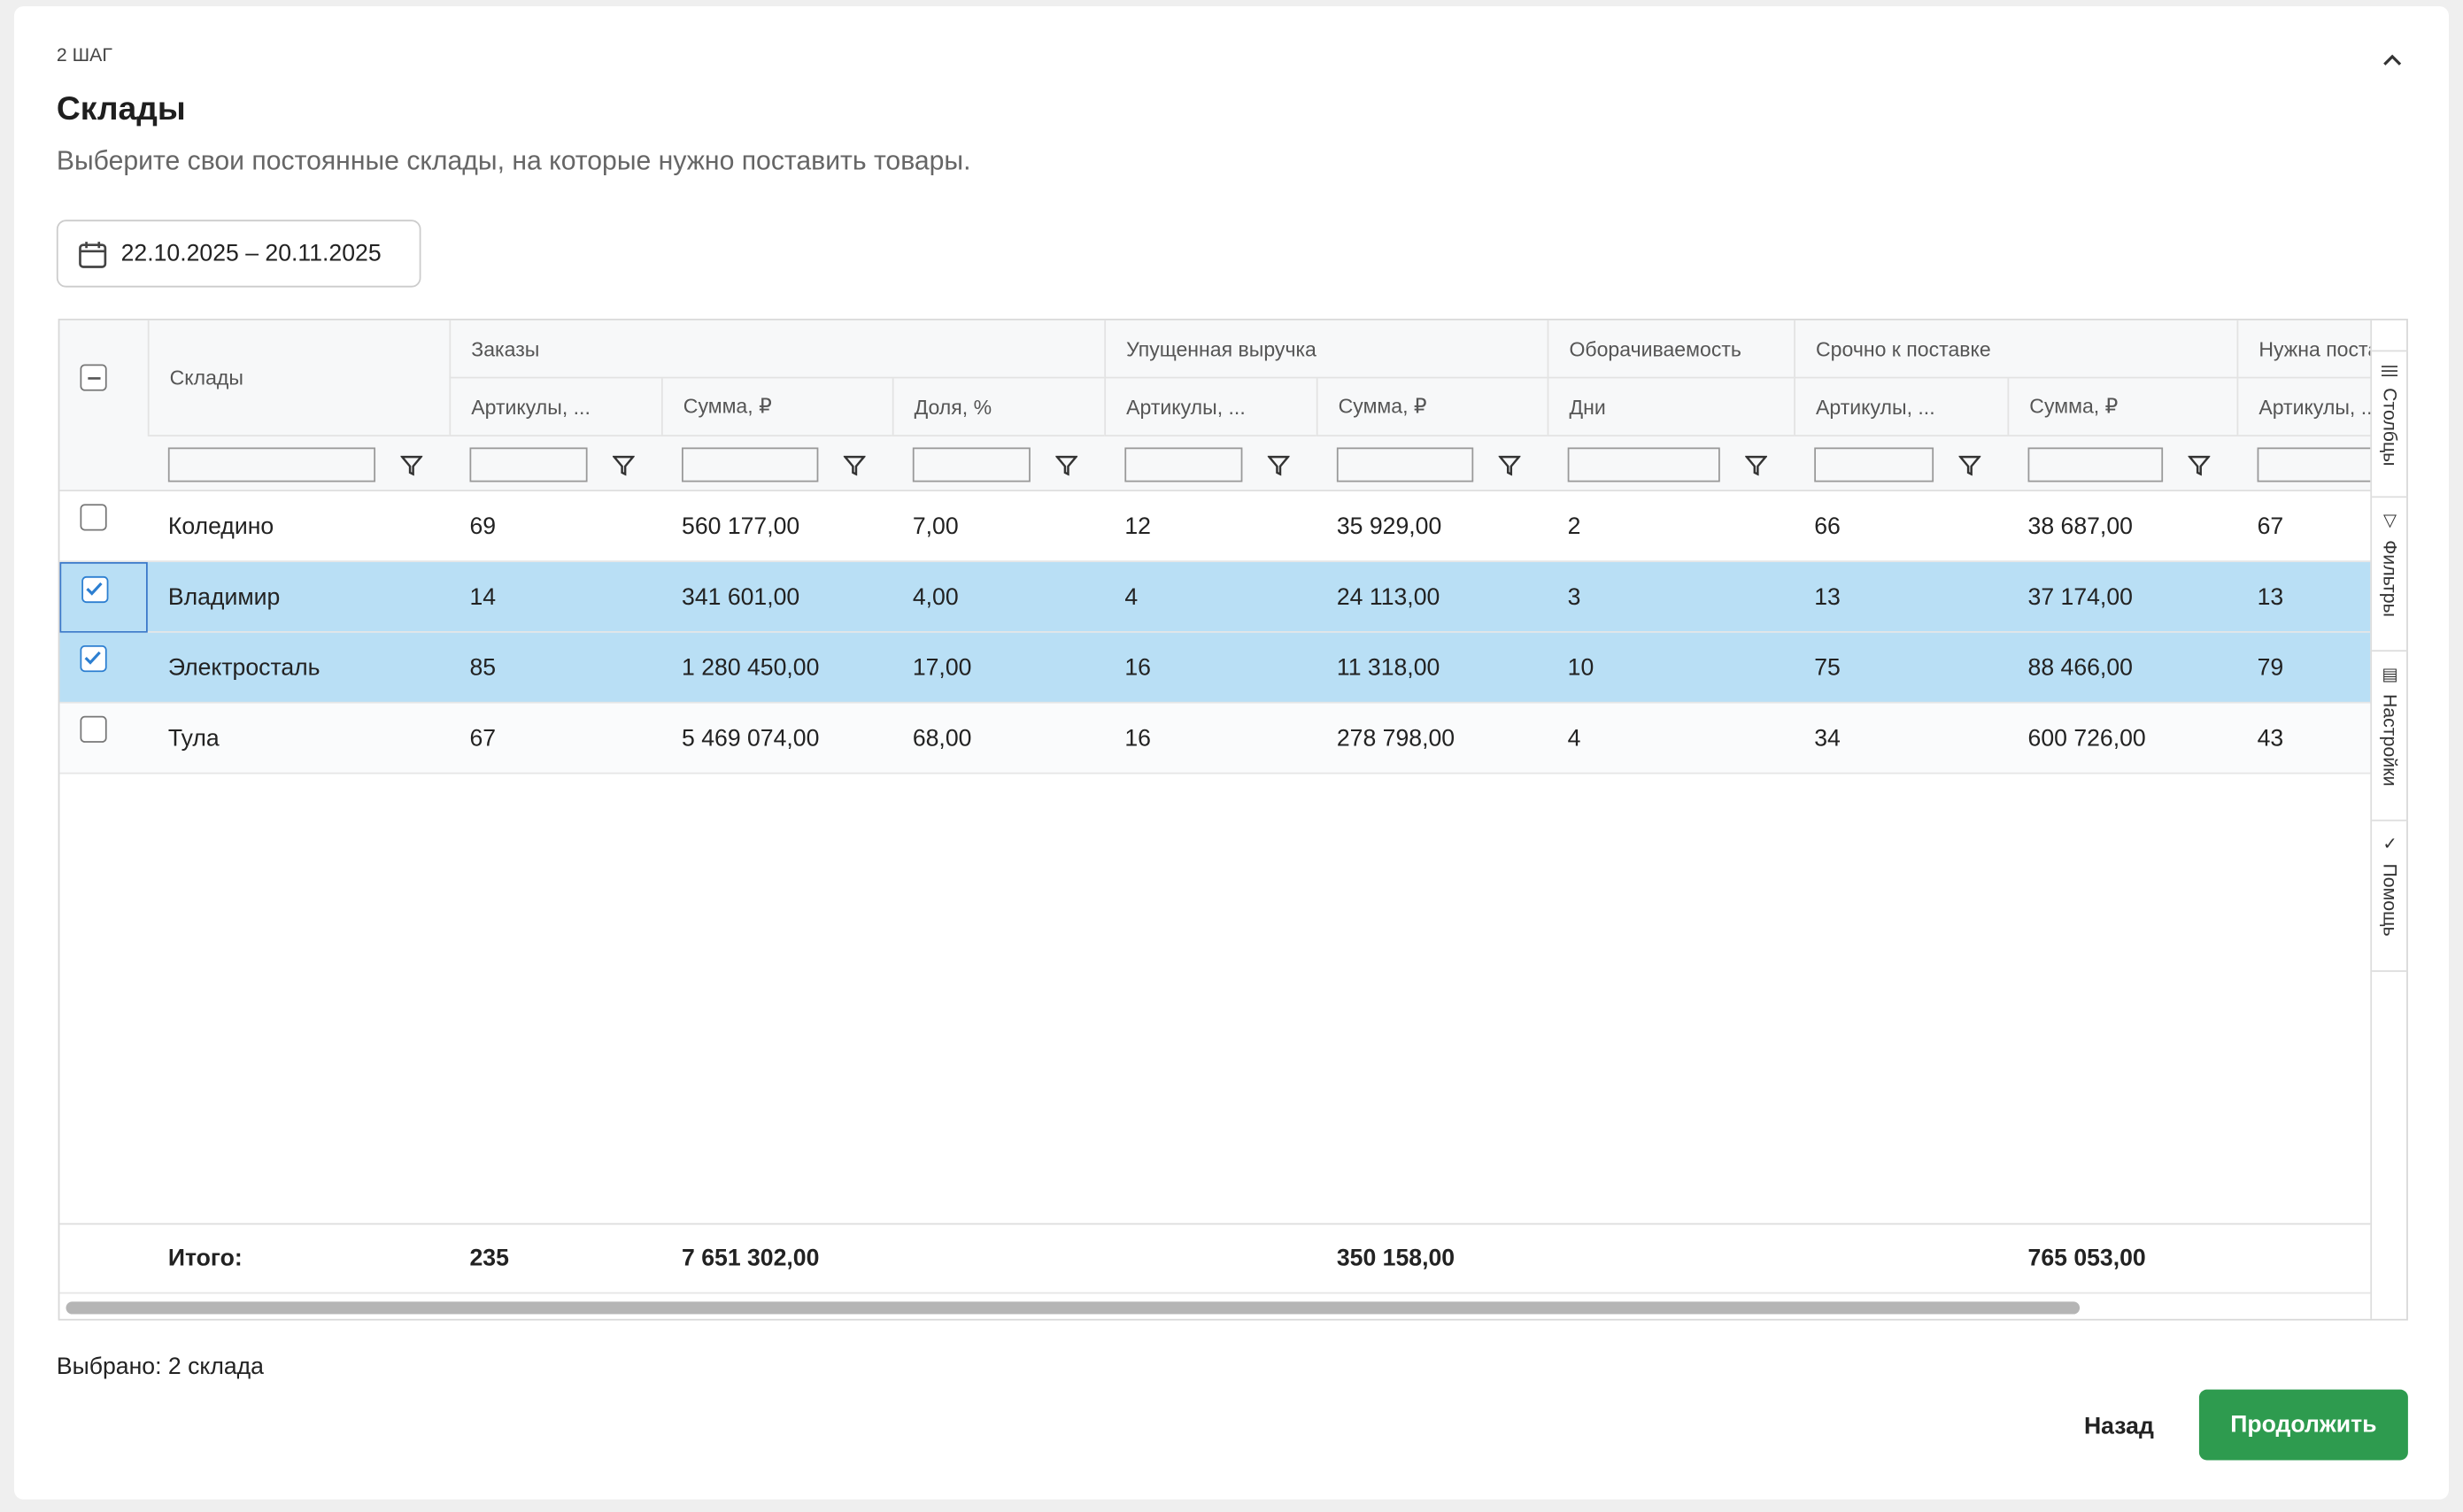  I want to click on cell: 68,00, so click(998, 739).